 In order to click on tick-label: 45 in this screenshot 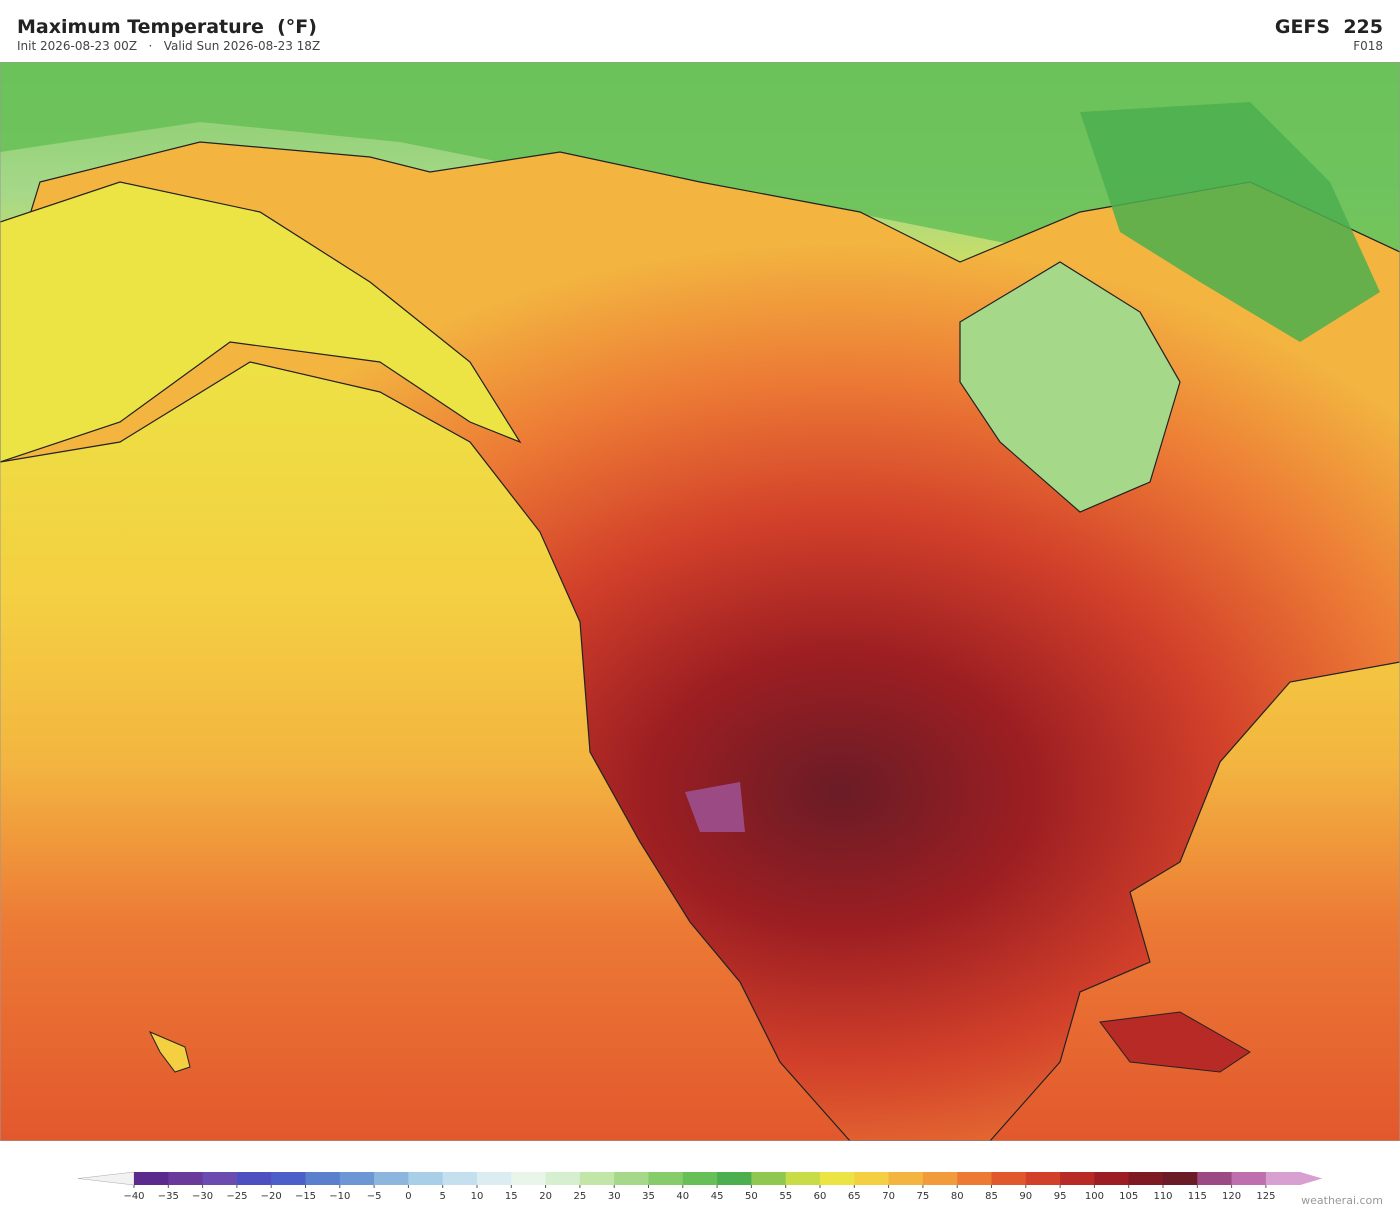, I will do `click(717, 1195)`.